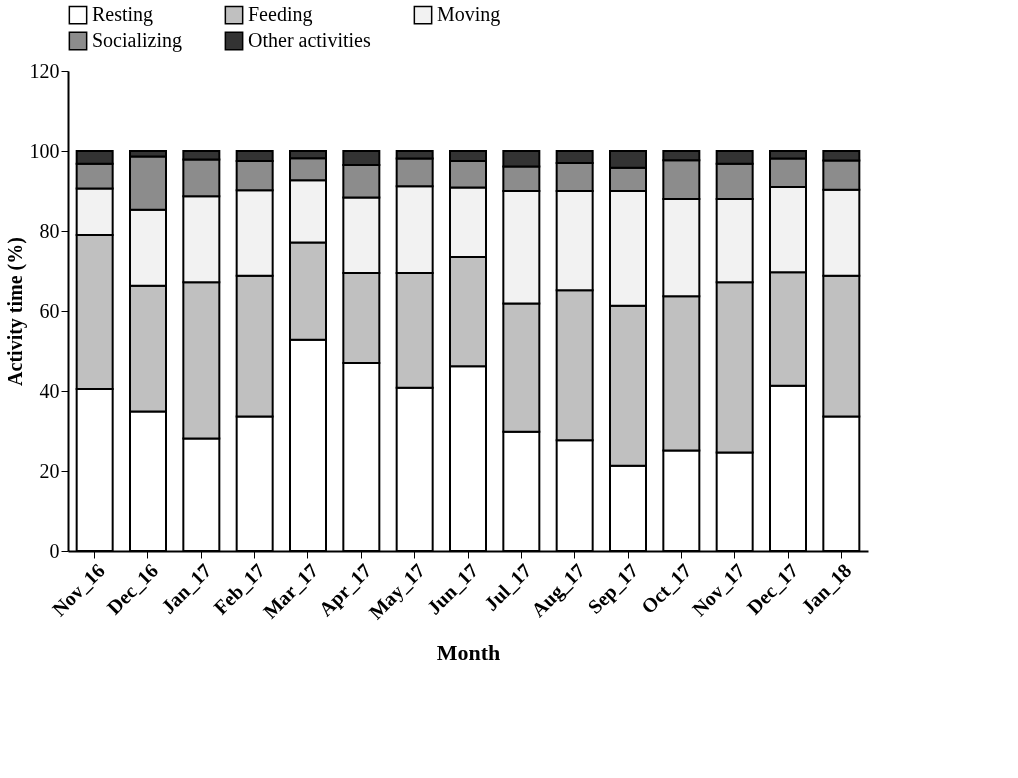 This screenshot has width=1018, height=778. What do you see at coordinates (44, 70) in the screenshot?
I see `y-tick-label: 120` at bounding box center [44, 70].